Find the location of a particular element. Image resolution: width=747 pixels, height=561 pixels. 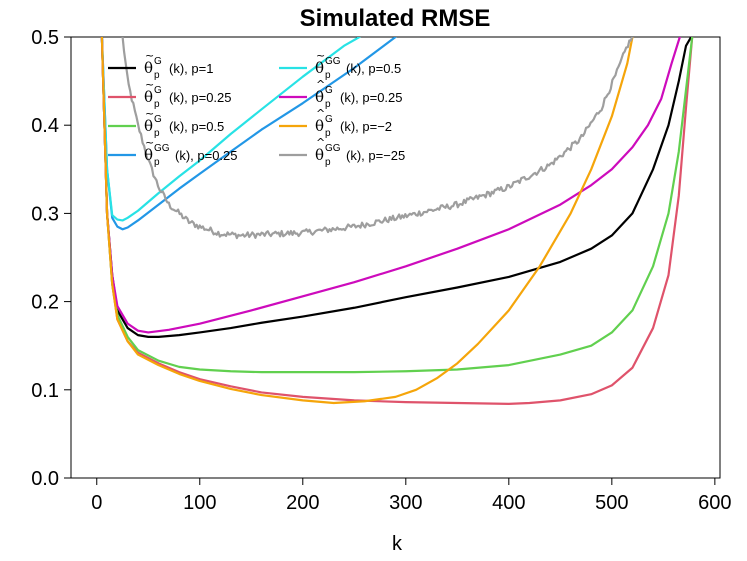

x-tick-label: 0 is located at coordinates (96, 503).